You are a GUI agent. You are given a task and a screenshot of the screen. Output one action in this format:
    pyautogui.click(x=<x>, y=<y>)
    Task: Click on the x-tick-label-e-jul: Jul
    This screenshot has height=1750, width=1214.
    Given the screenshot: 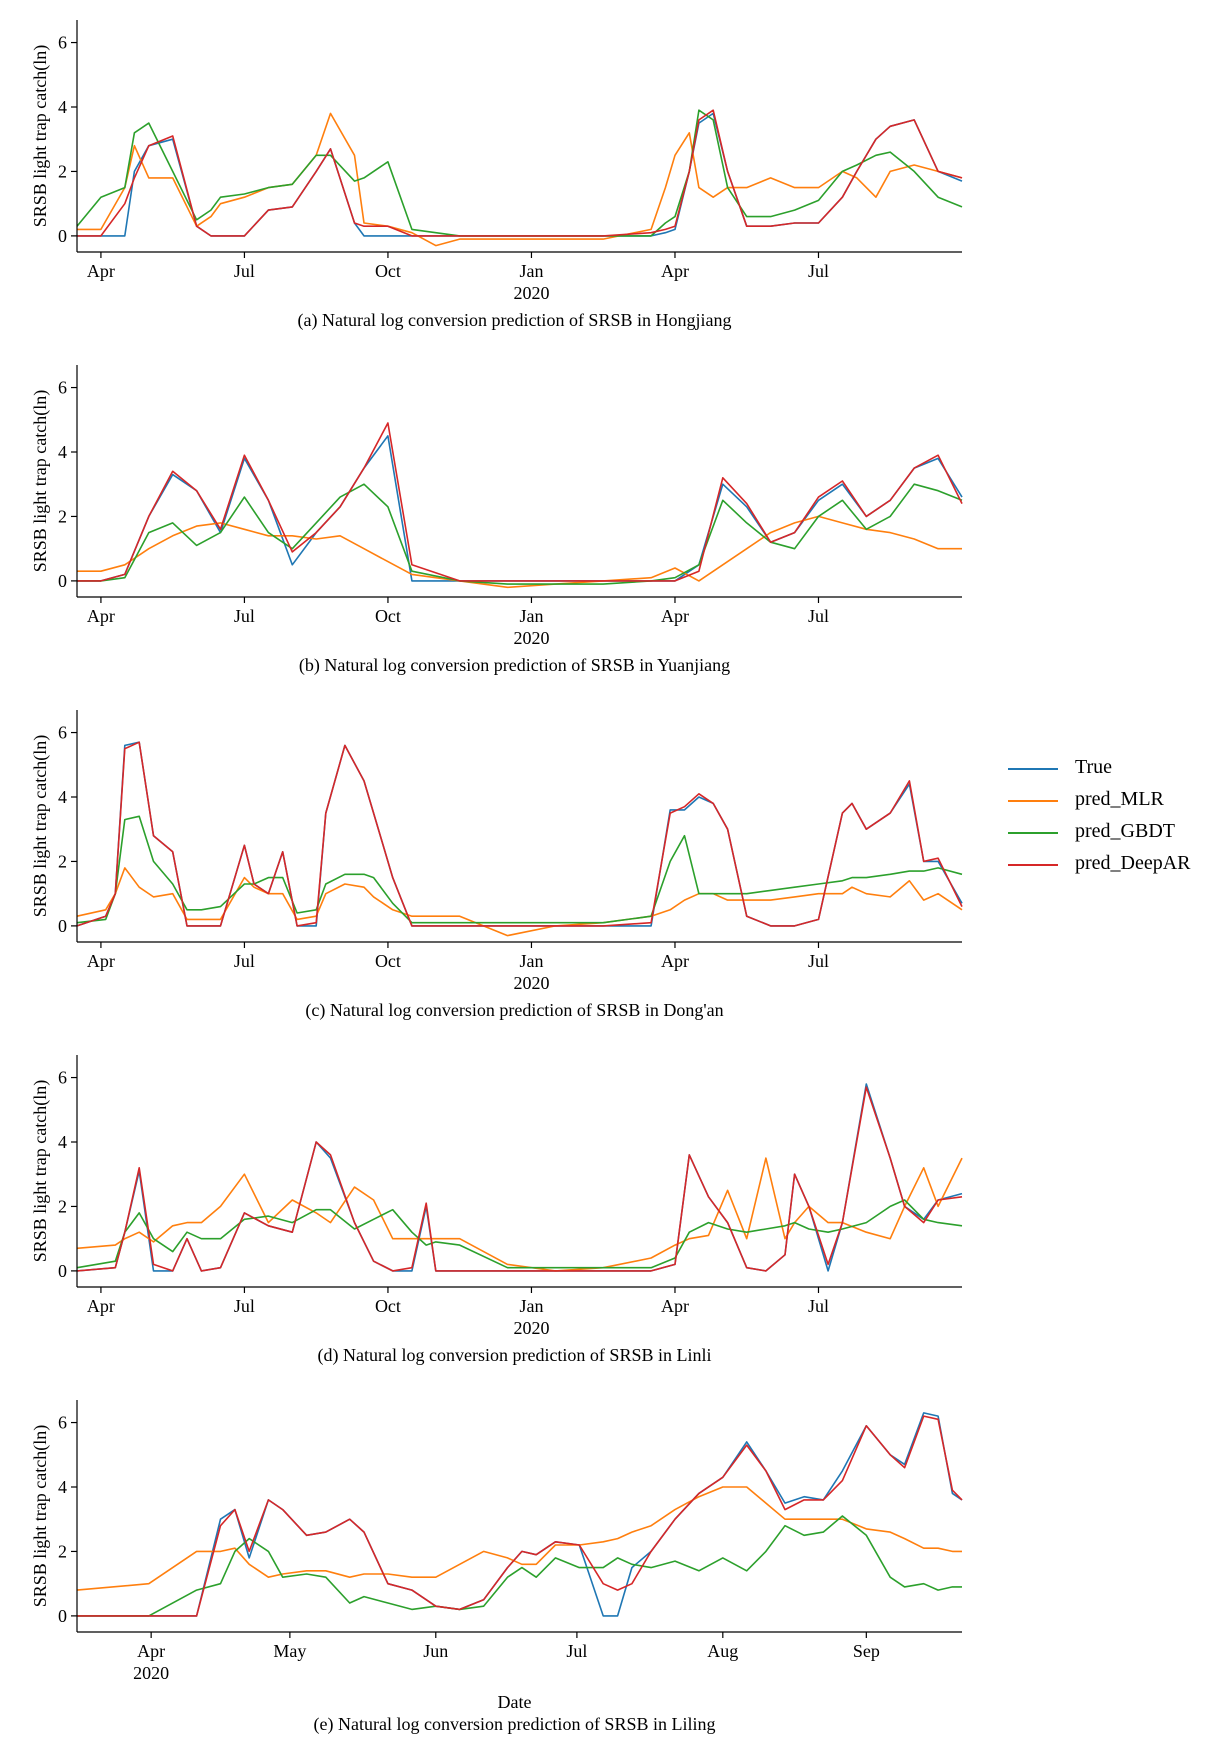 What is the action you would take?
    pyautogui.click(x=576, y=1651)
    